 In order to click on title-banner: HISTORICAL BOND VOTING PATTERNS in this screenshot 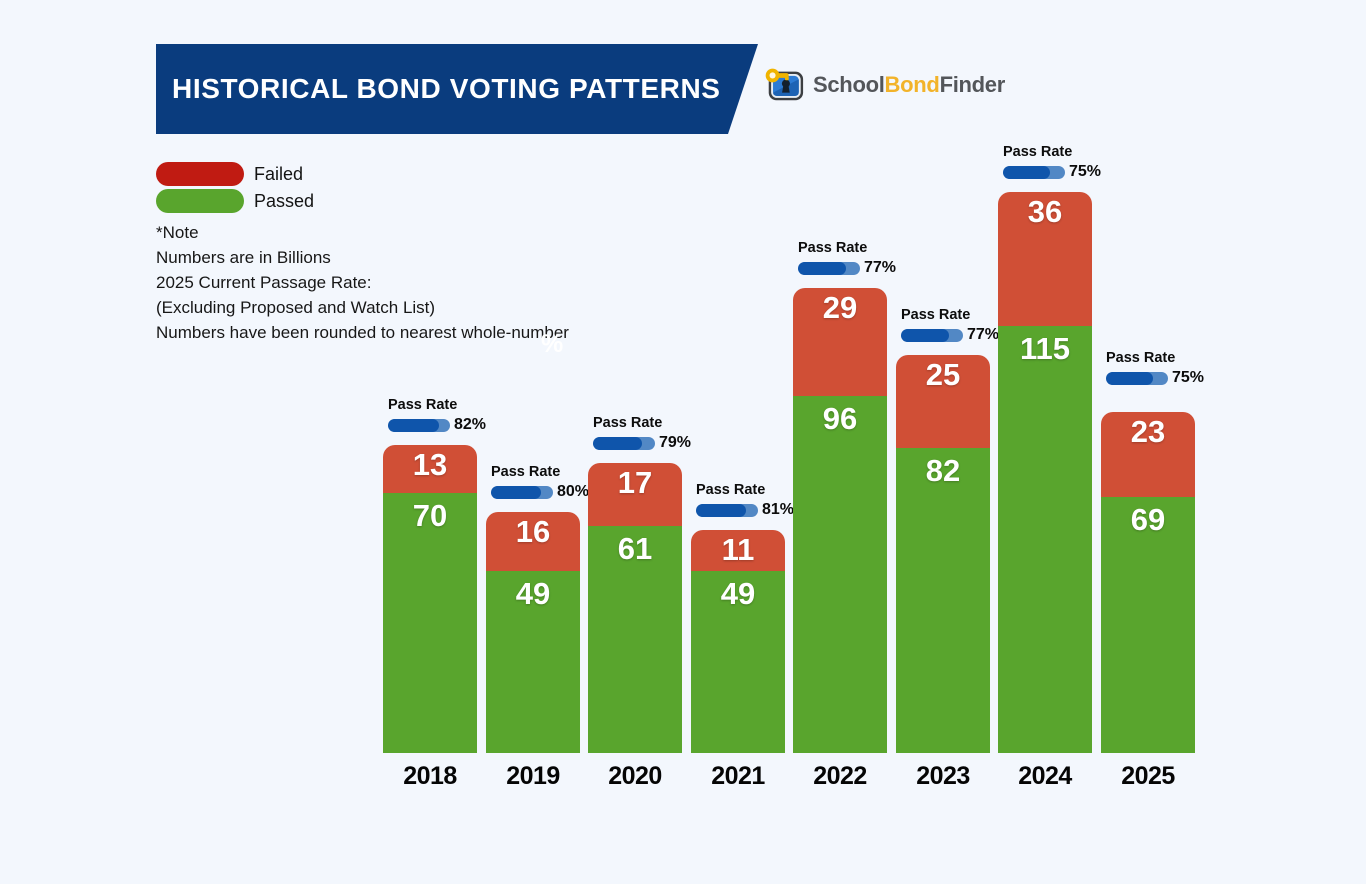, I will do `click(457, 89)`.